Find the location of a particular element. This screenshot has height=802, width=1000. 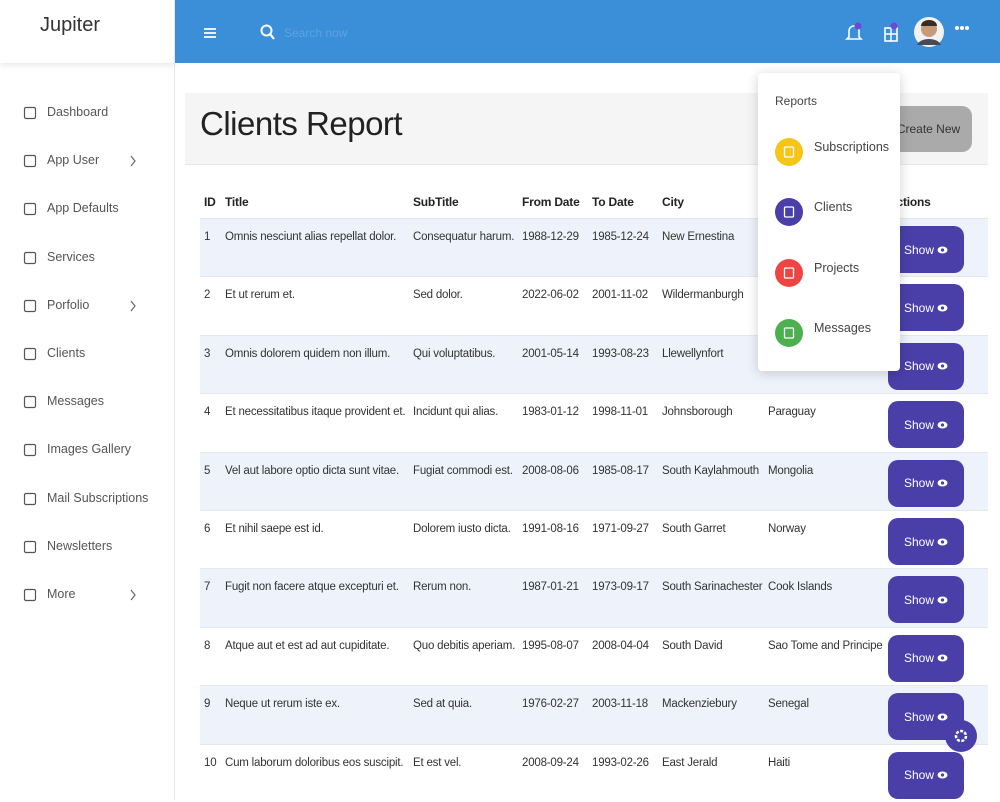

table-cell: 5 is located at coordinates (207, 470).